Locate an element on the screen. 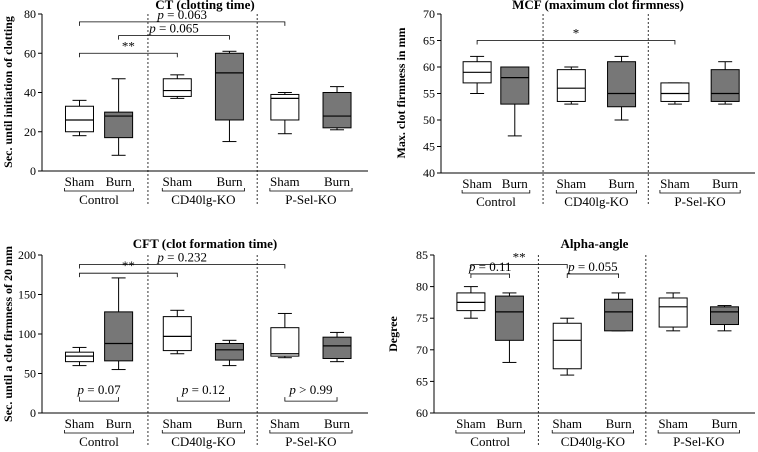 Image resolution: width=758 pixels, height=452 pixels. y-tick-label: 20 is located at coordinates (30, 132).